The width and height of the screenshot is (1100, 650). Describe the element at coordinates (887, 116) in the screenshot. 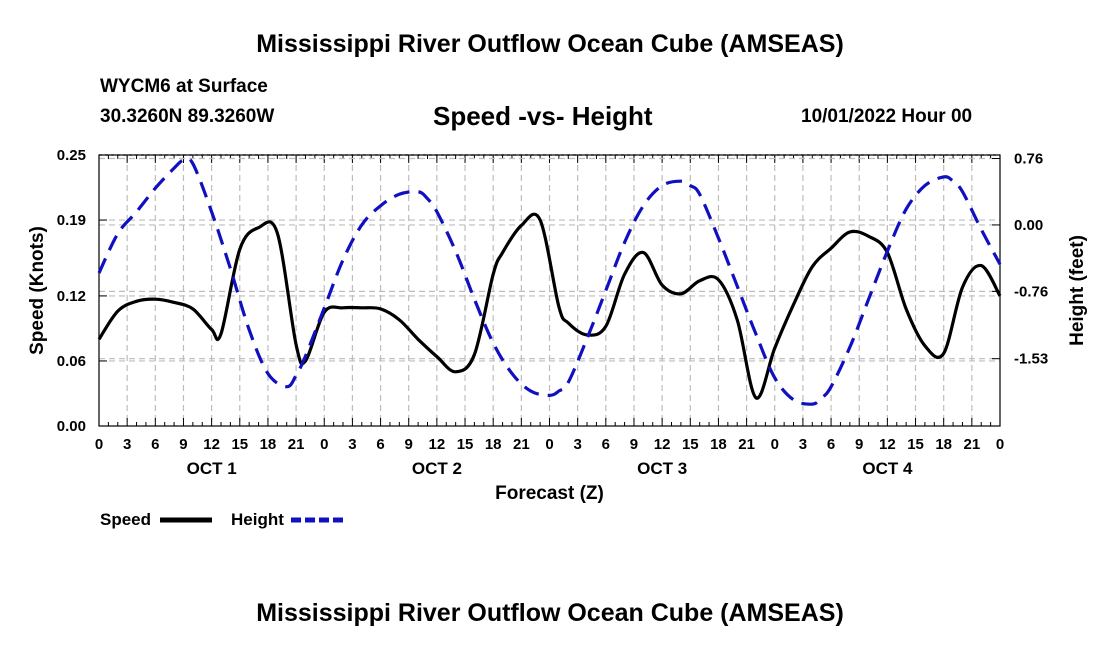

I see `datetime-label: 10/01/2022 Hour 00` at that location.